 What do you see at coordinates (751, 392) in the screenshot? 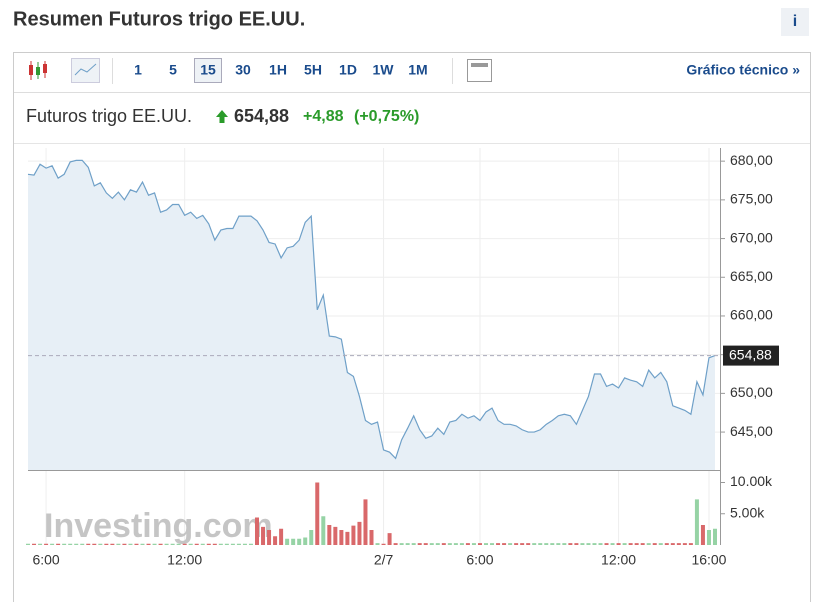
I see `y-tick-label: 650,00` at bounding box center [751, 392].